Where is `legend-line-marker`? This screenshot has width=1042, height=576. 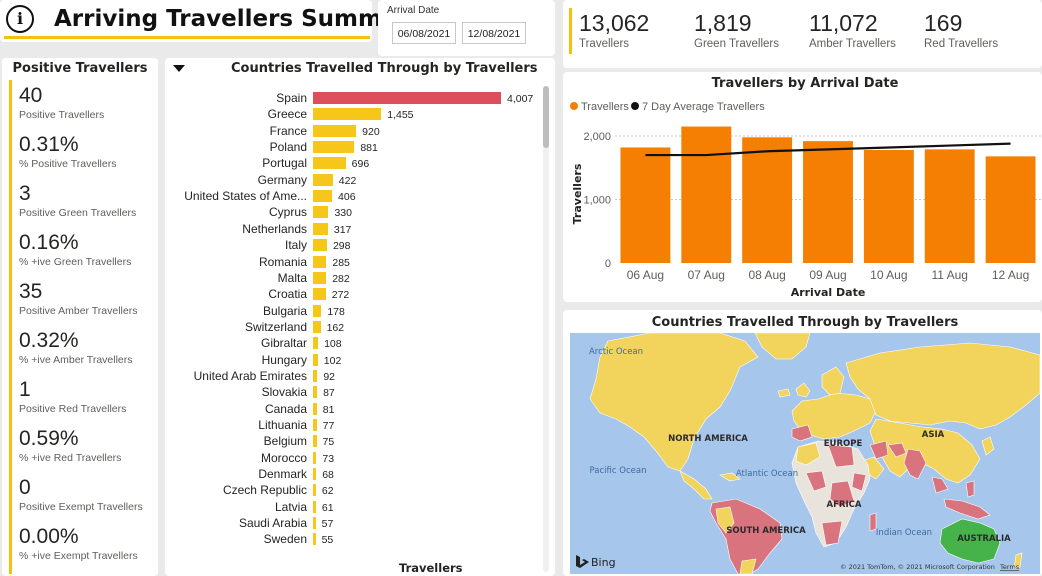 legend-line-marker is located at coordinates (635, 106).